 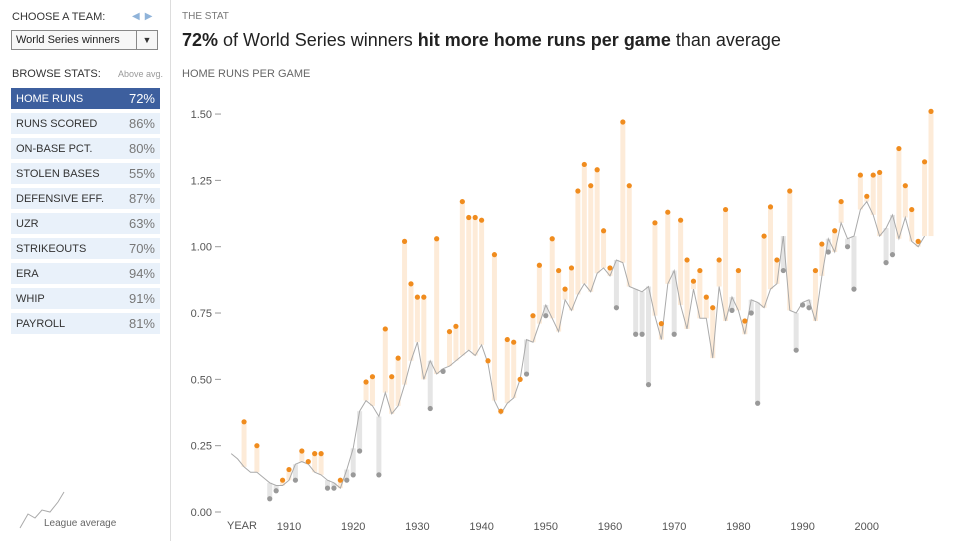 I want to click on above-avg-label: Above avg., so click(x=141, y=74).